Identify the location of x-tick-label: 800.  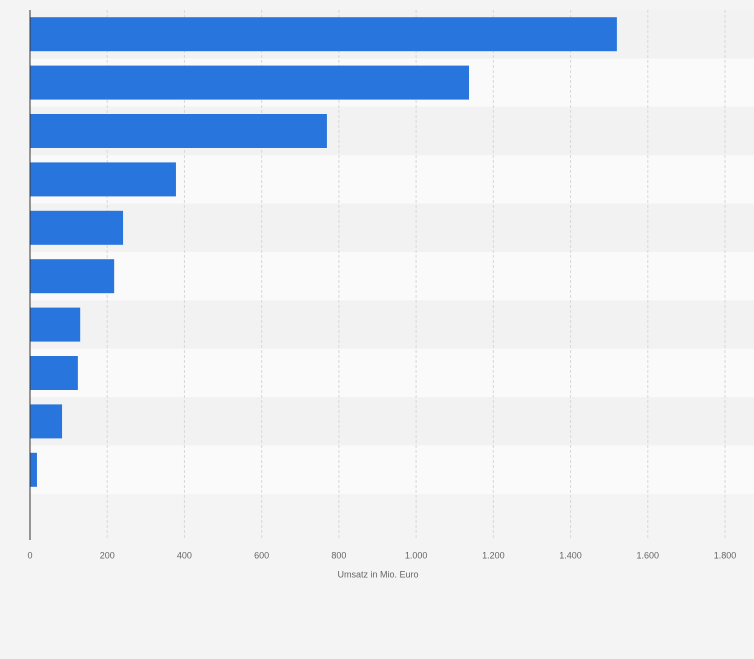
(338, 555).